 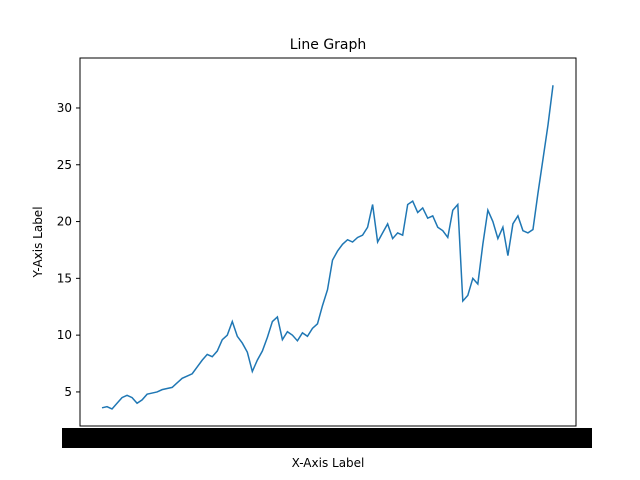 I want to click on y-tick-label: 20, so click(x=64, y=222).